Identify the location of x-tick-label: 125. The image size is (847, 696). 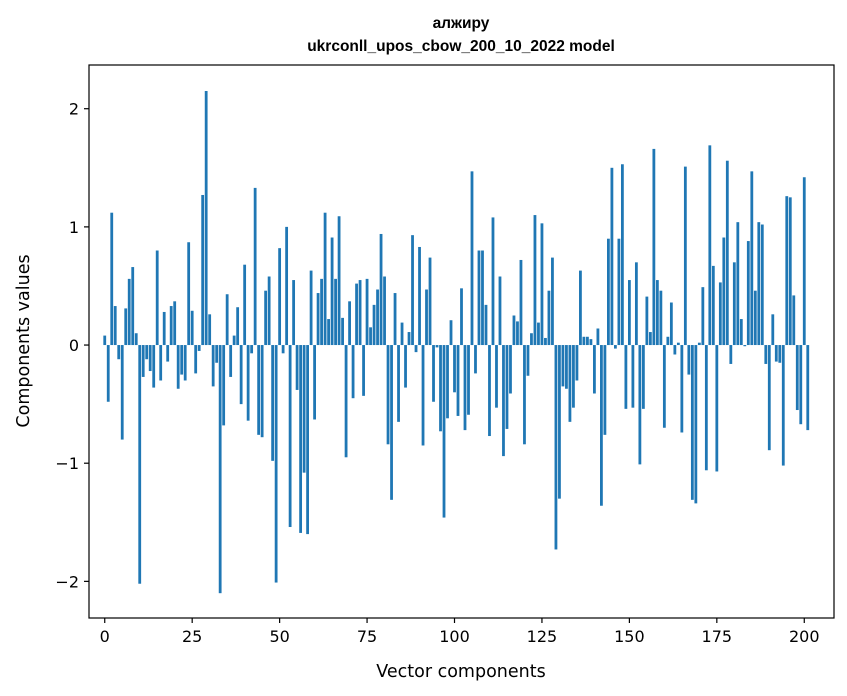
(542, 636).